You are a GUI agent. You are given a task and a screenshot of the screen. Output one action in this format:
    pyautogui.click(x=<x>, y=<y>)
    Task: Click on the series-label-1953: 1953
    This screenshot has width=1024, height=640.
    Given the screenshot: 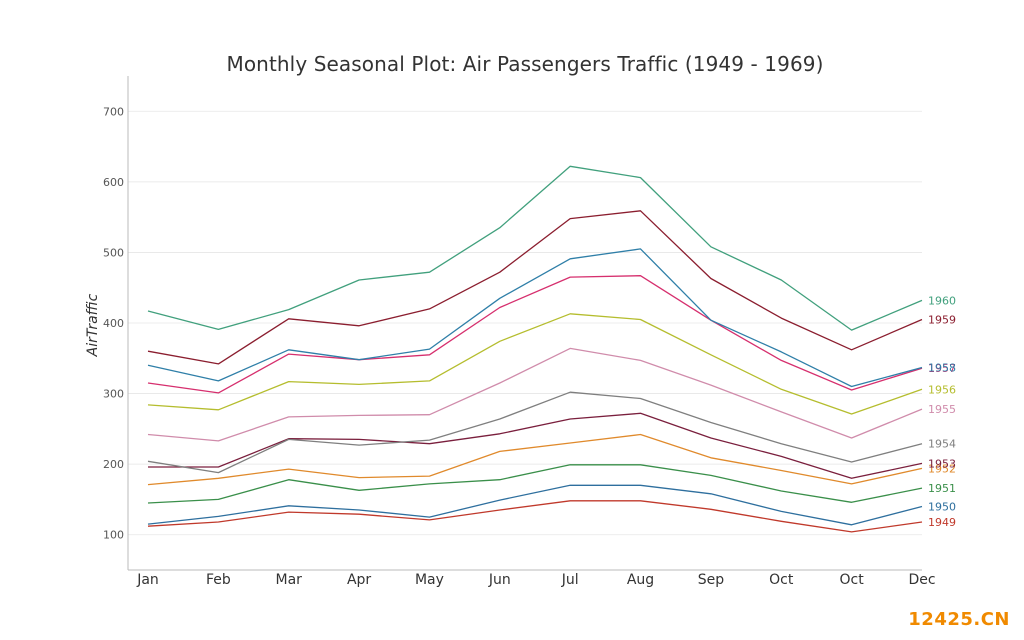 What is the action you would take?
    pyautogui.click(x=942, y=463)
    